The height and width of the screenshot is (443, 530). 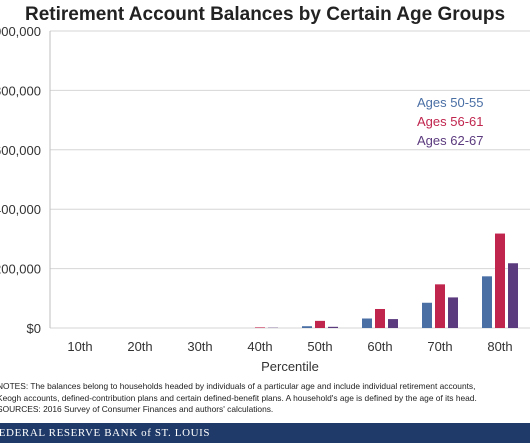 I want to click on y-tick-label: $1,000,000, so click(x=20, y=31).